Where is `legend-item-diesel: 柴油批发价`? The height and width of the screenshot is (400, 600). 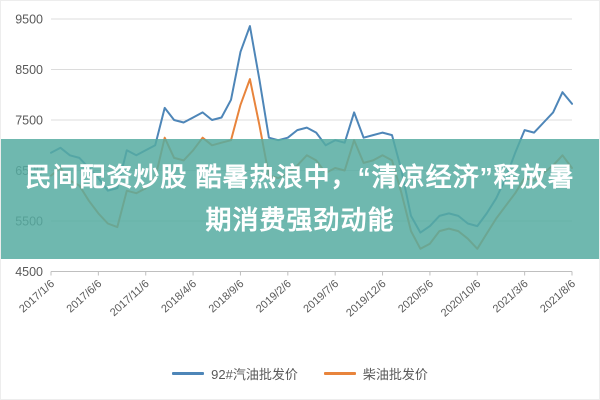
legend-item-diesel: 柴油批发价 is located at coordinates (375, 373).